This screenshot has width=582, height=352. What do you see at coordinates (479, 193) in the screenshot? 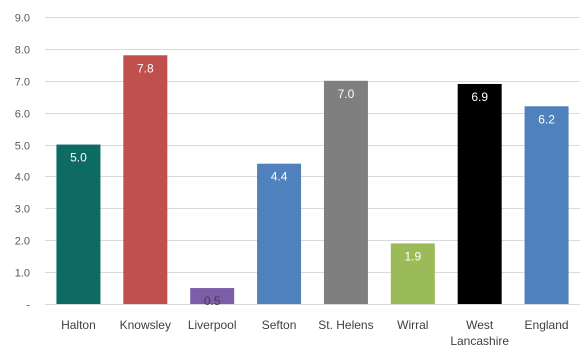
I see `bar-west-lancashire` at bounding box center [479, 193].